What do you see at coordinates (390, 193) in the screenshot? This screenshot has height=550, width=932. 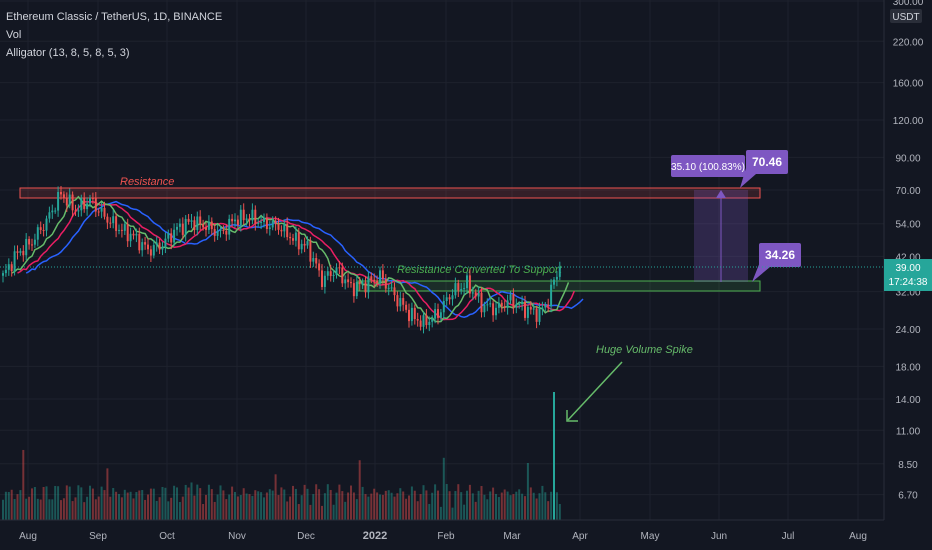 I see `resistance-zone` at bounding box center [390, 193].